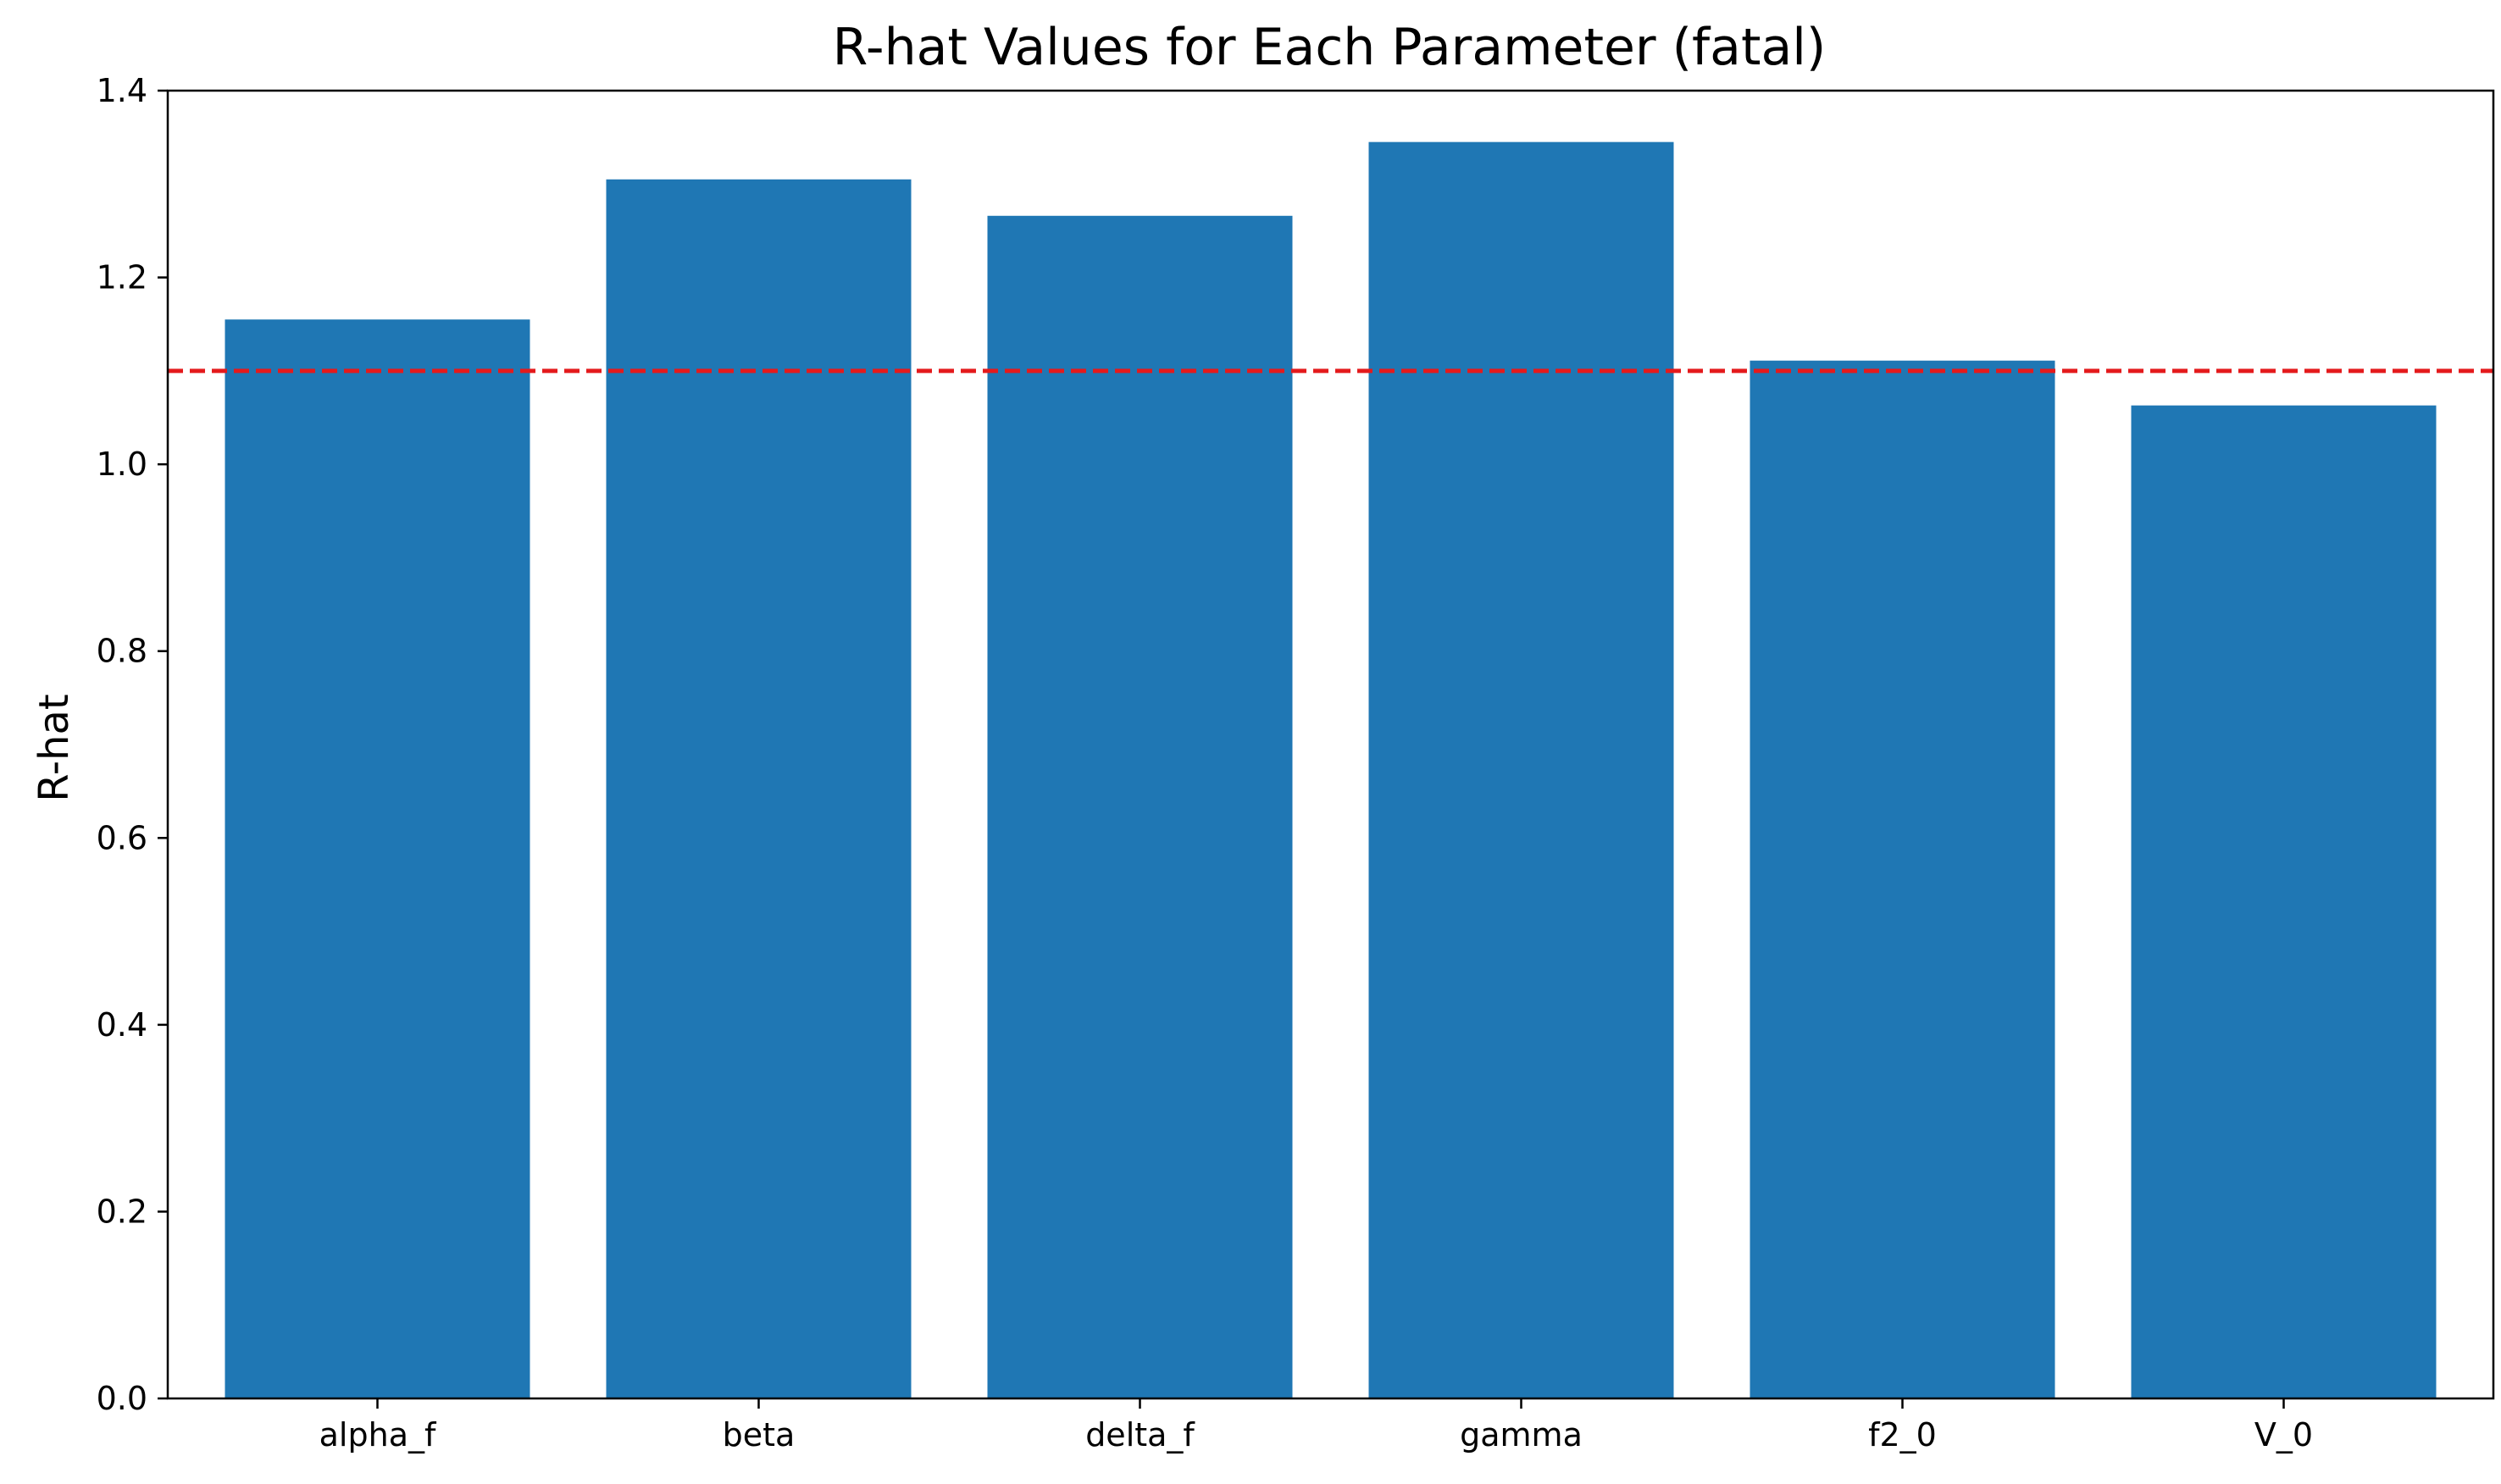  Describe the element at coordinates (122, 1211) in the screenshot. I see `y-tick-label: 0.2` at that location.